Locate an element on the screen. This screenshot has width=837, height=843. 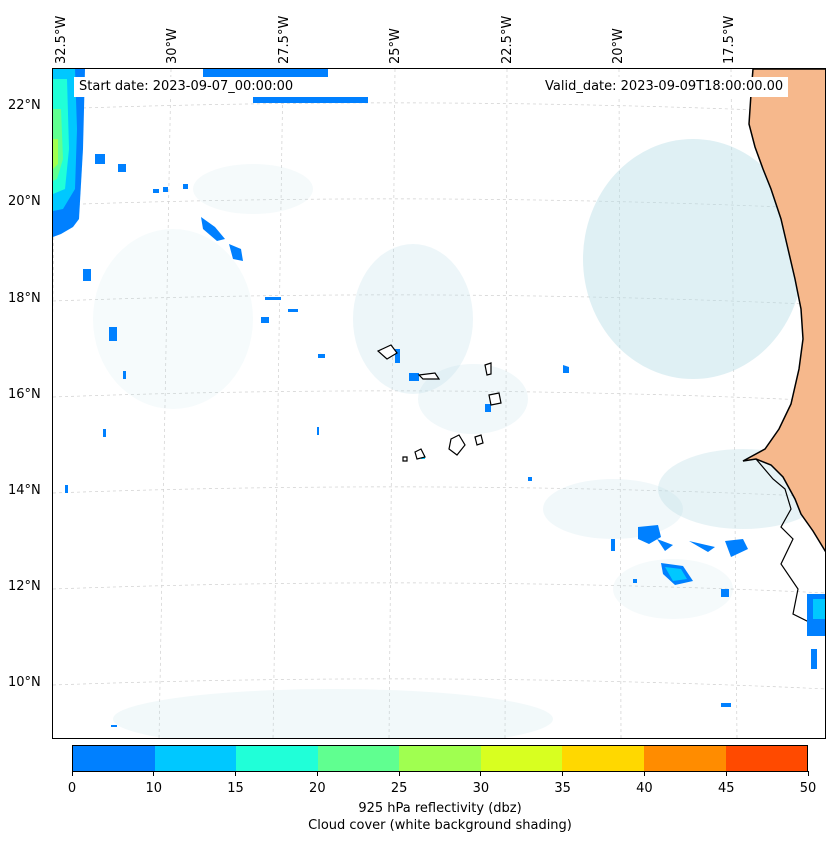
lat-label-22n: 22°N is located at coordinates (24, 105).